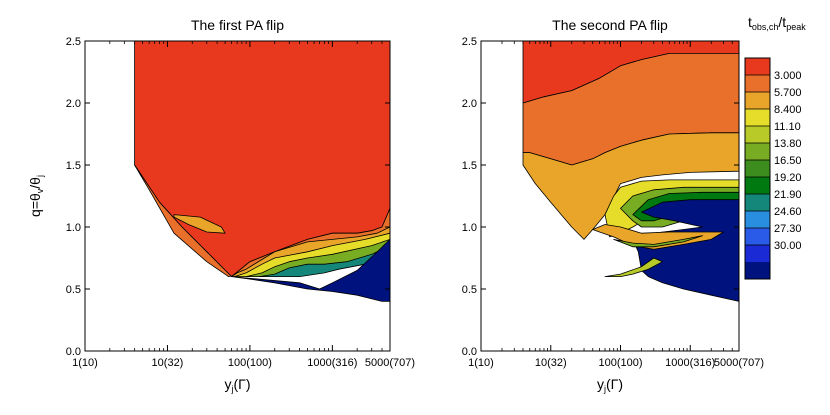  Describe the element at coordinates (788, 93) in the screenshot. I see `legend-level-label-1: 5.700` at that location.